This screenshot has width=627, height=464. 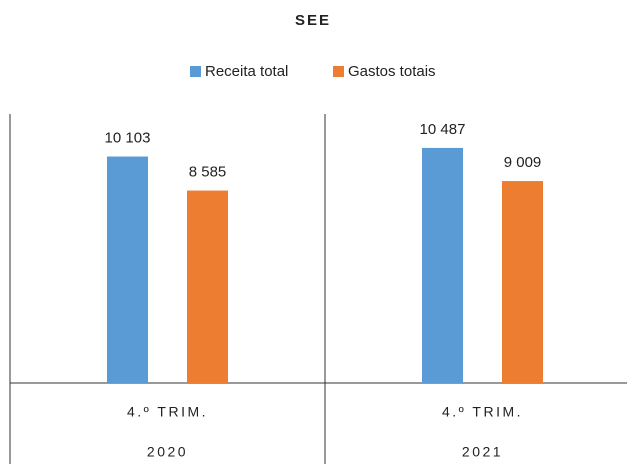 What do you see at coordinates (313, 20) in the screenshot?
I see `chart-title: SEE` at bounding box center [313, 20].